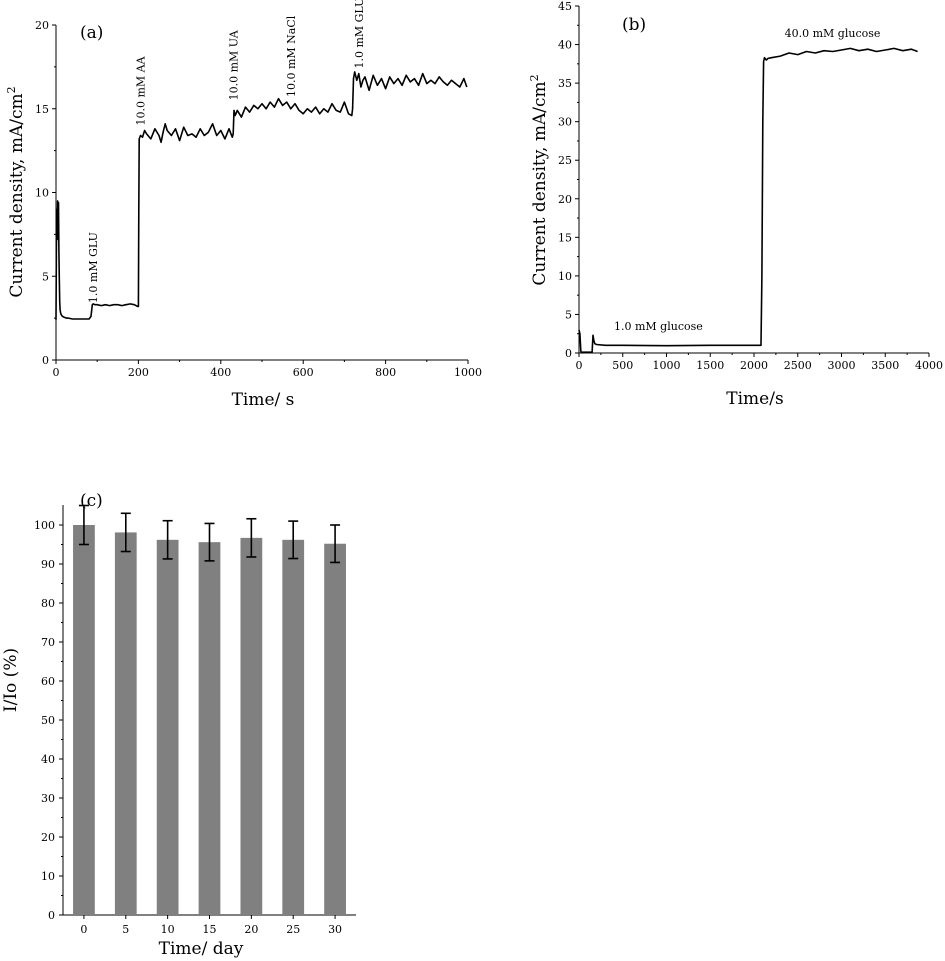 The width and height of the screenshot is (945, 961). Describe the element at coordinates (56, 372) in the screenshot. I see `panel-a-x-tick-label: 0` at that location.